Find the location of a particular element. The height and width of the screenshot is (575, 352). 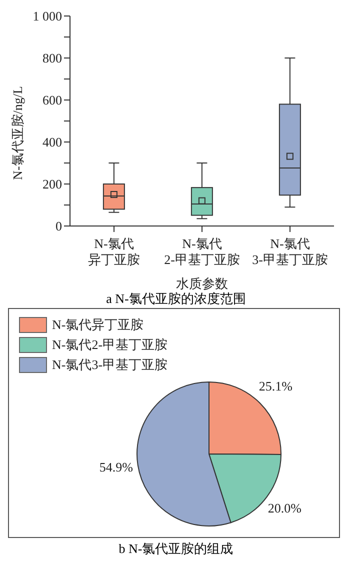

text: a N-氯代亚胺的浓度范围 is located at coordinates (176, 299).